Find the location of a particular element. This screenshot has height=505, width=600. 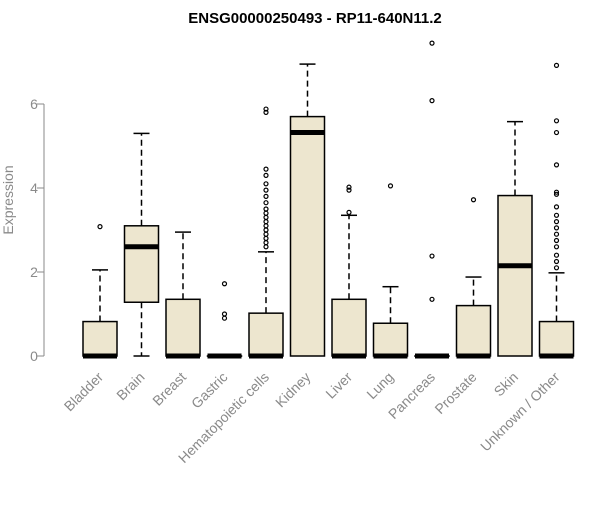

y-tick-label-0: 0 is located at coordinates (34, 356).